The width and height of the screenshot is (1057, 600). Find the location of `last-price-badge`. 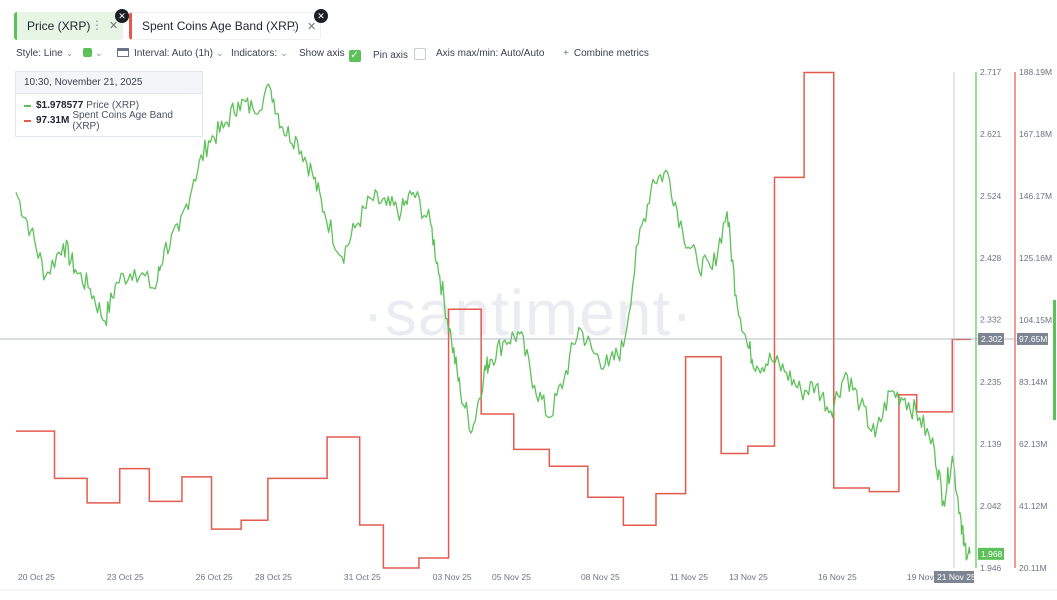

last-price-badge is located at coordinates (991, 553).